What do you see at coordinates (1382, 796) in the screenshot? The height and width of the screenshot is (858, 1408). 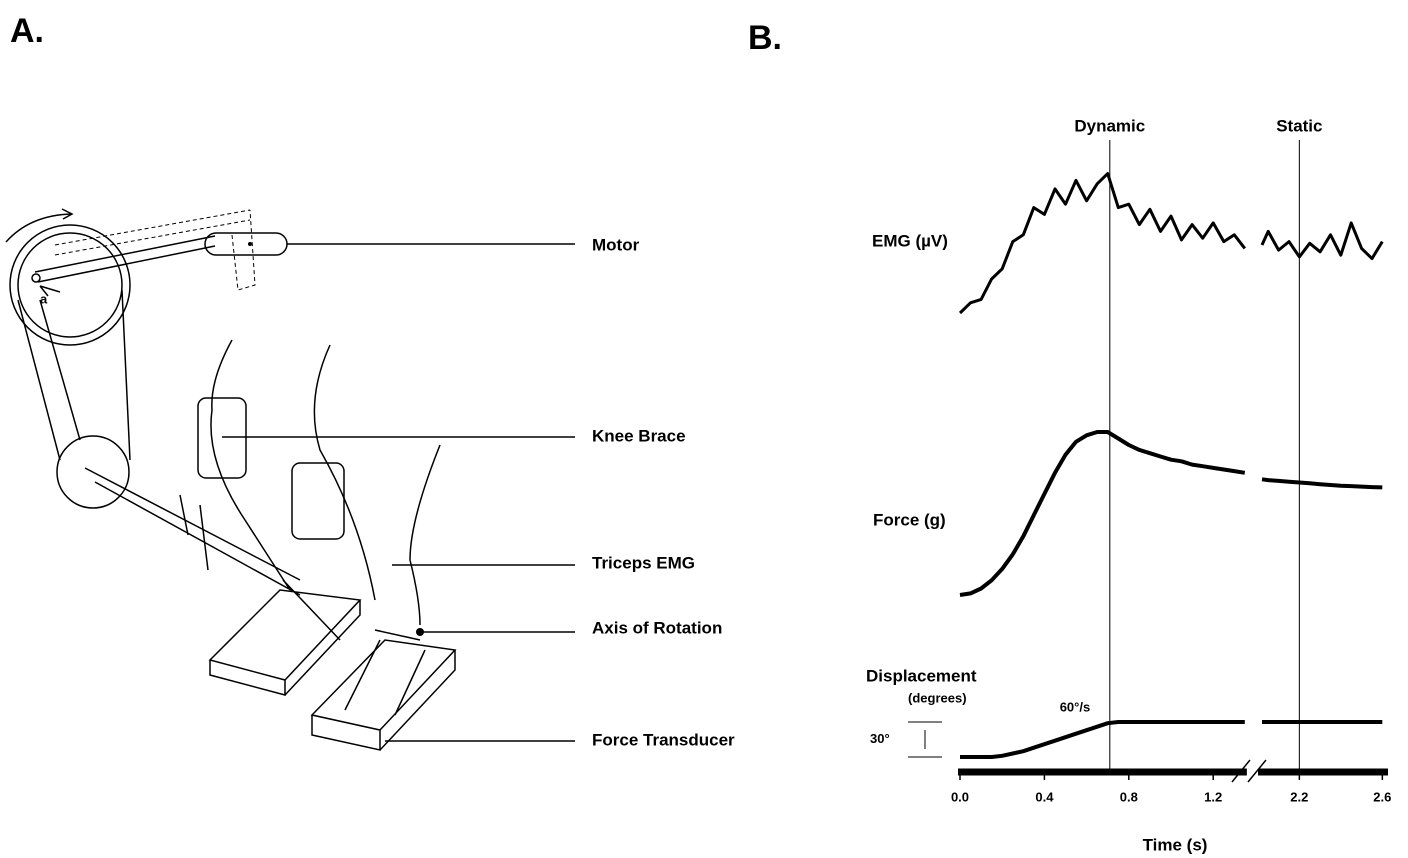 I see `x-tick-label: 2.6` at bounding box center [1382, 796].